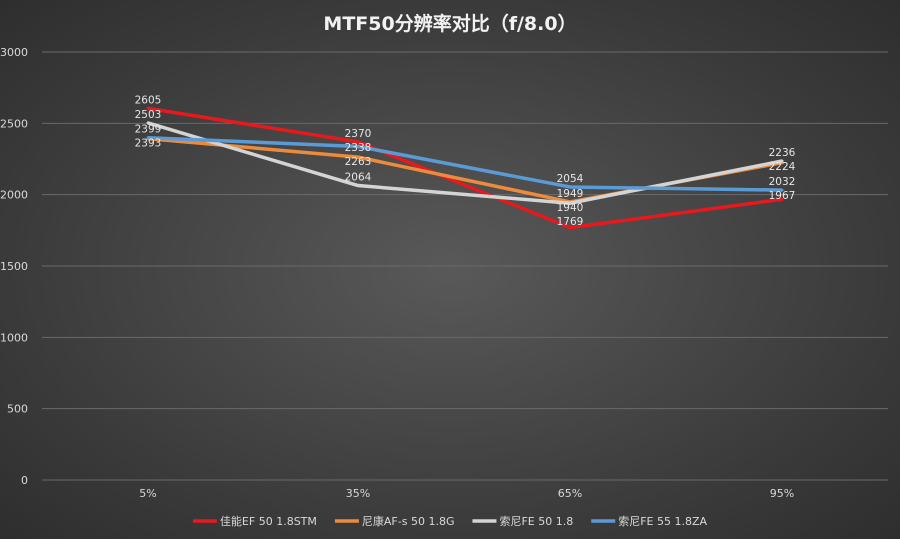 This screenshot has width=900, height=539. I want to click on legend-entry: 索尼FE 55 1.8ZA, so click(662, 521).